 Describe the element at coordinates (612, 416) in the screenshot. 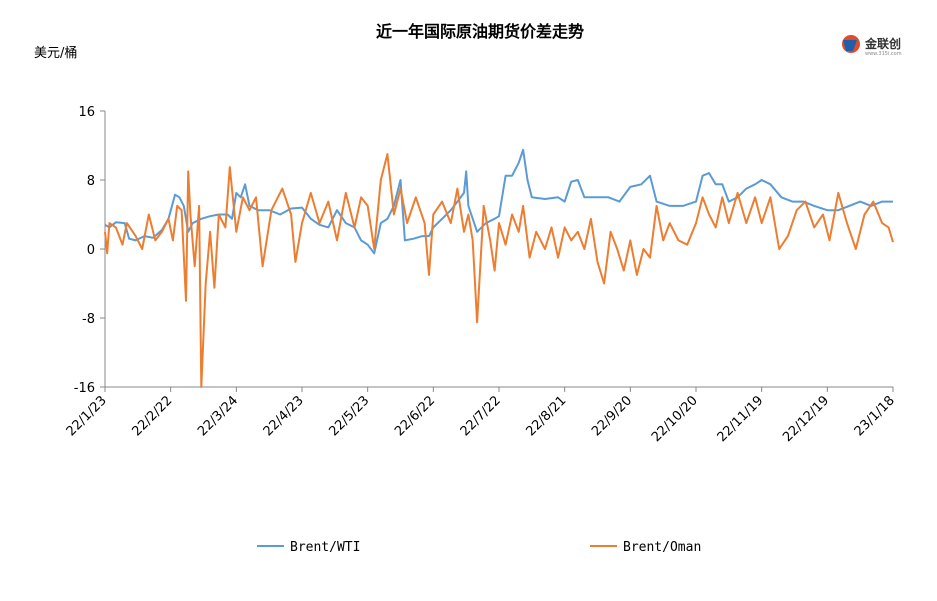

I see `x-tick-label: 22/9/20` at that location.